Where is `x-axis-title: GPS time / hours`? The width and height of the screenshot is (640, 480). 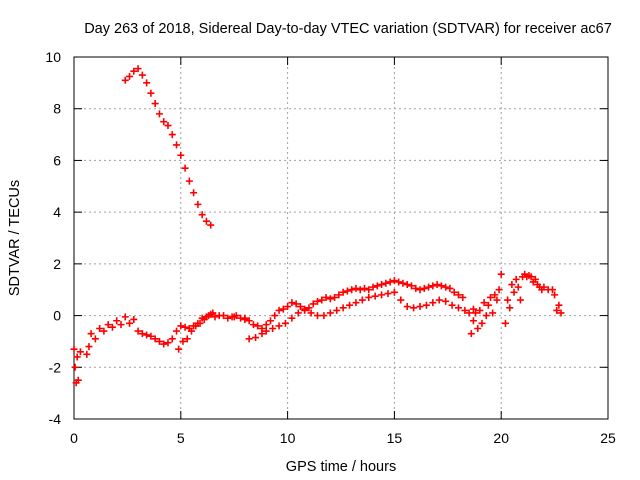
x-axis-title: GPS time / hours is located at coordinates (341, 467).